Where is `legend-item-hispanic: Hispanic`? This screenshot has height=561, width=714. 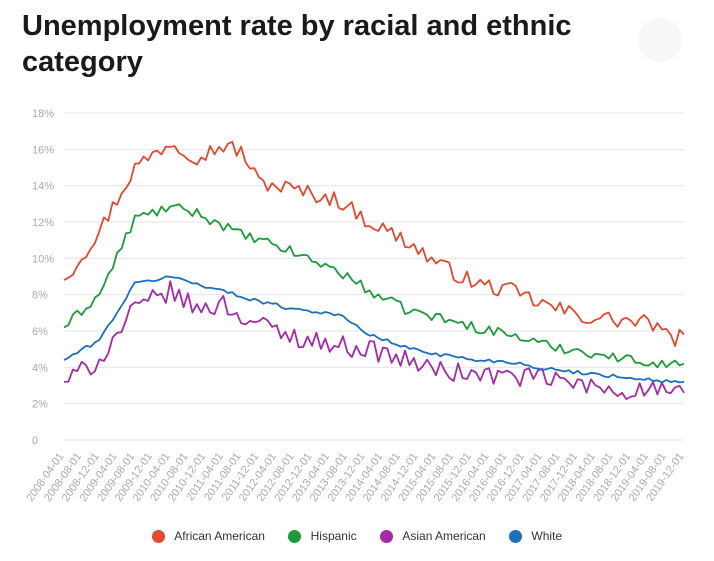 legend-item-hispanic: Hispanic is located at coordinates (322, 536).